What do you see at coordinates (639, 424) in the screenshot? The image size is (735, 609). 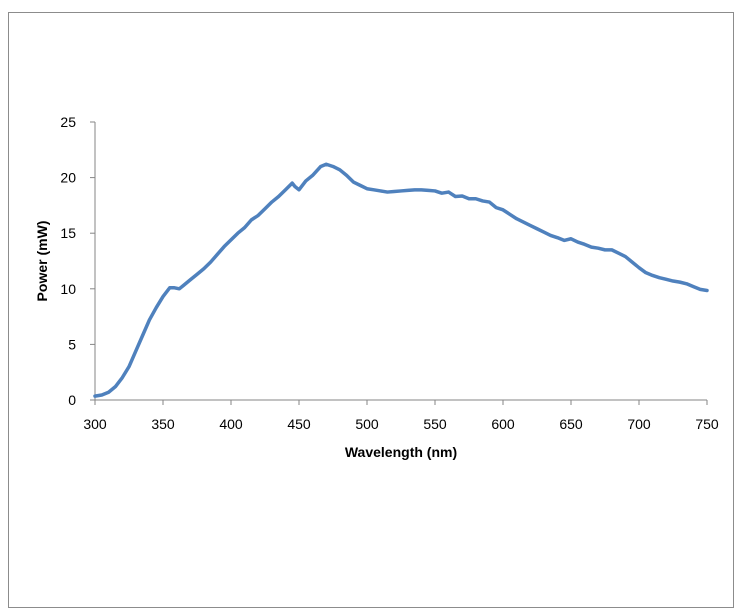 I see `x-tick-label: 700` at bounding box center [639, 424].